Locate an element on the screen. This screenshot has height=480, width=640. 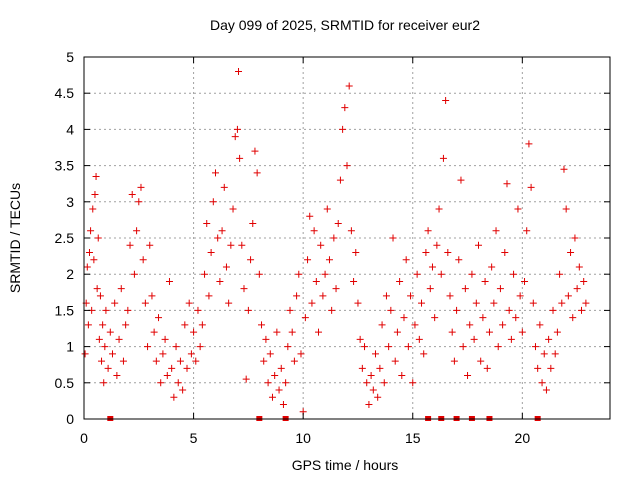
y-tick-label: 2.5 is located at coordinates (65, 238).